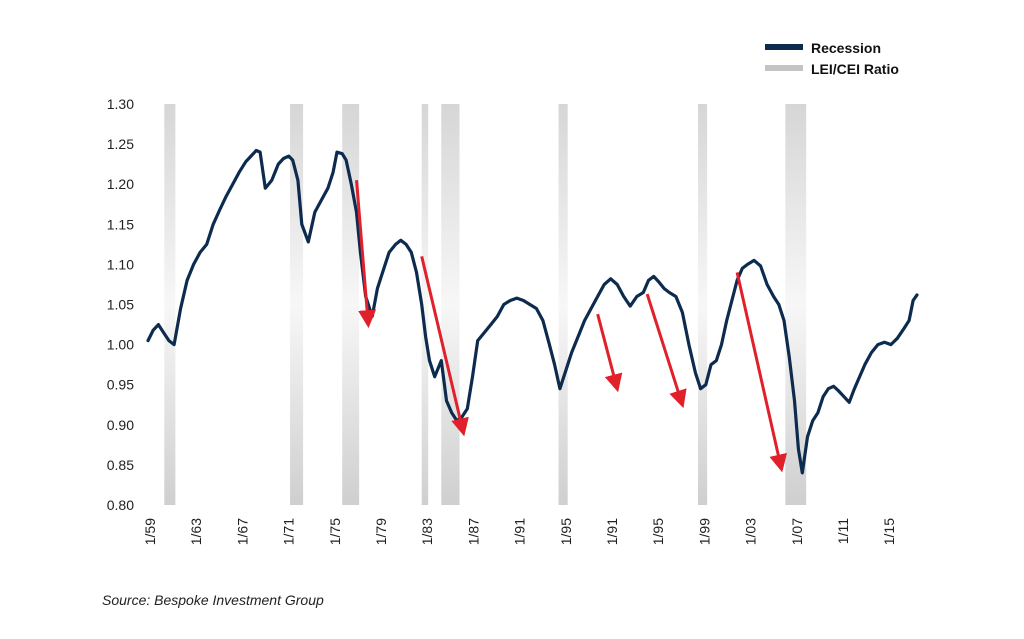 The height and width of the screenshot is (639, 1024). What do you see at coordinates (427, 531) in the screenshot?
I see `x-tick-label: 1/83` at bounding box center [427, 531].